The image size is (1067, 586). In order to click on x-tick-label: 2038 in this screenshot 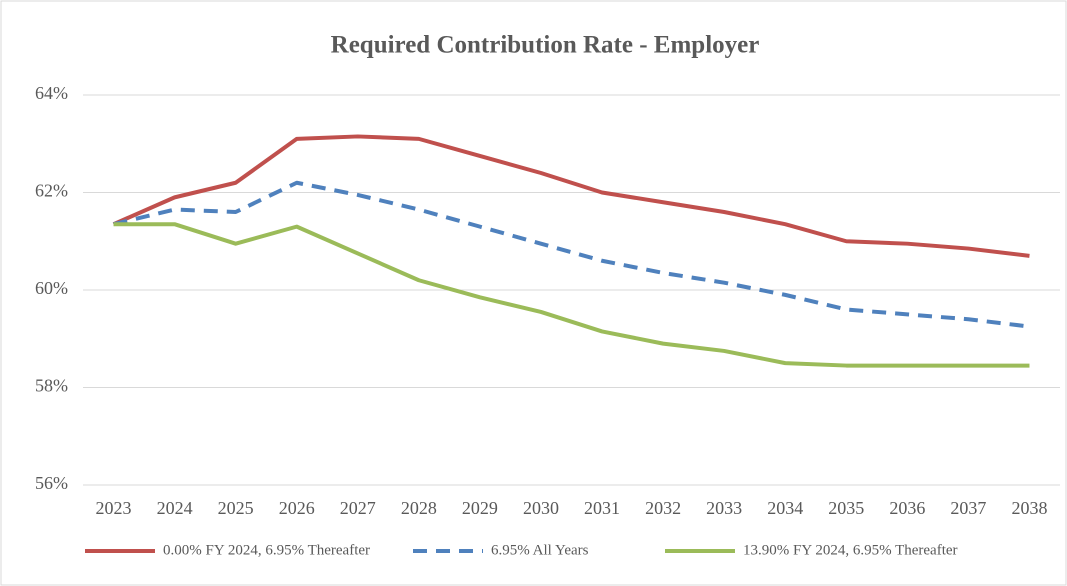, I will do `click(1029, 508)`.